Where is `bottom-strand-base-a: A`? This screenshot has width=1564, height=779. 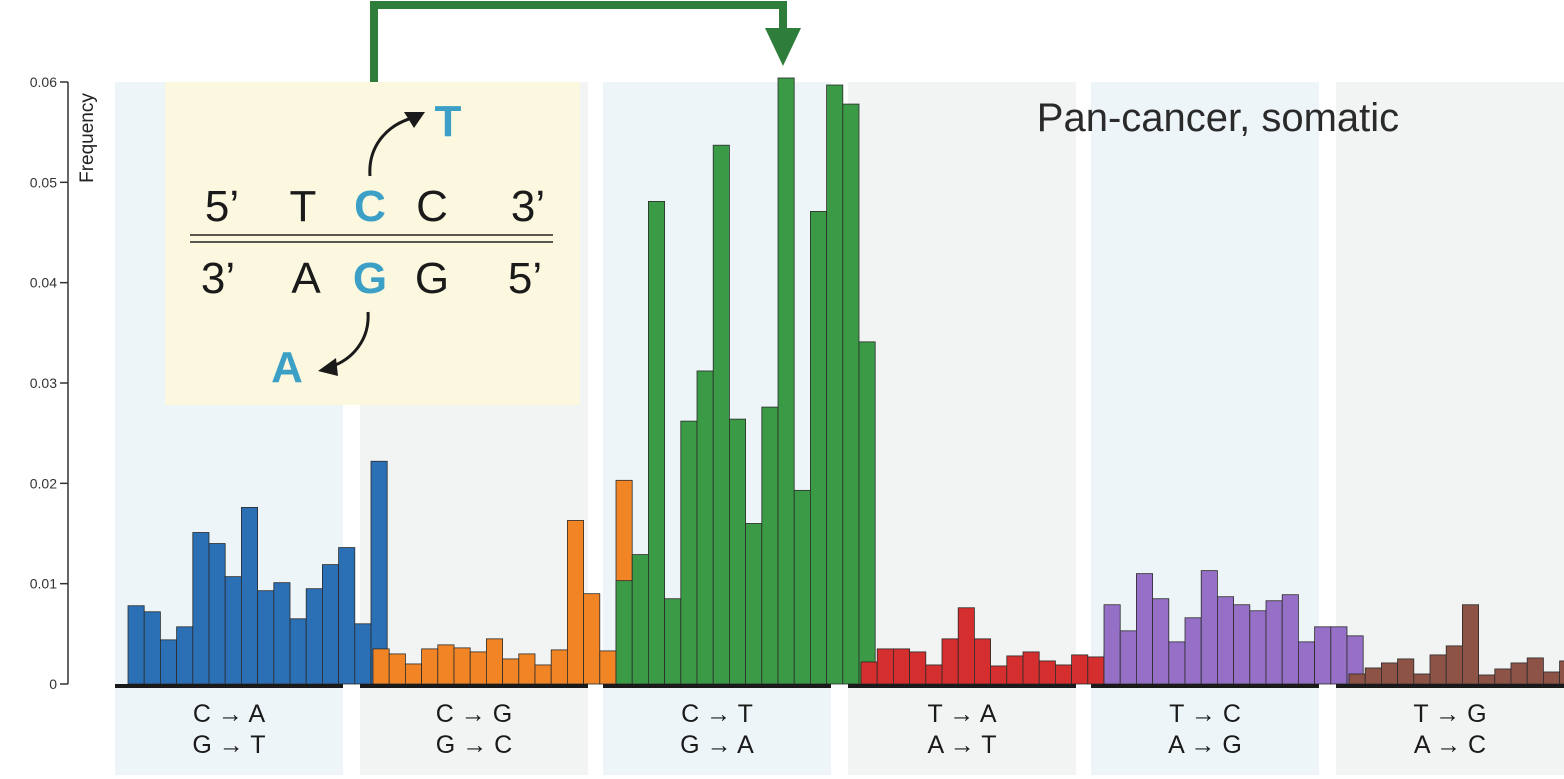 bottom-strand-base-a: A is located at coordinates (306, 278).